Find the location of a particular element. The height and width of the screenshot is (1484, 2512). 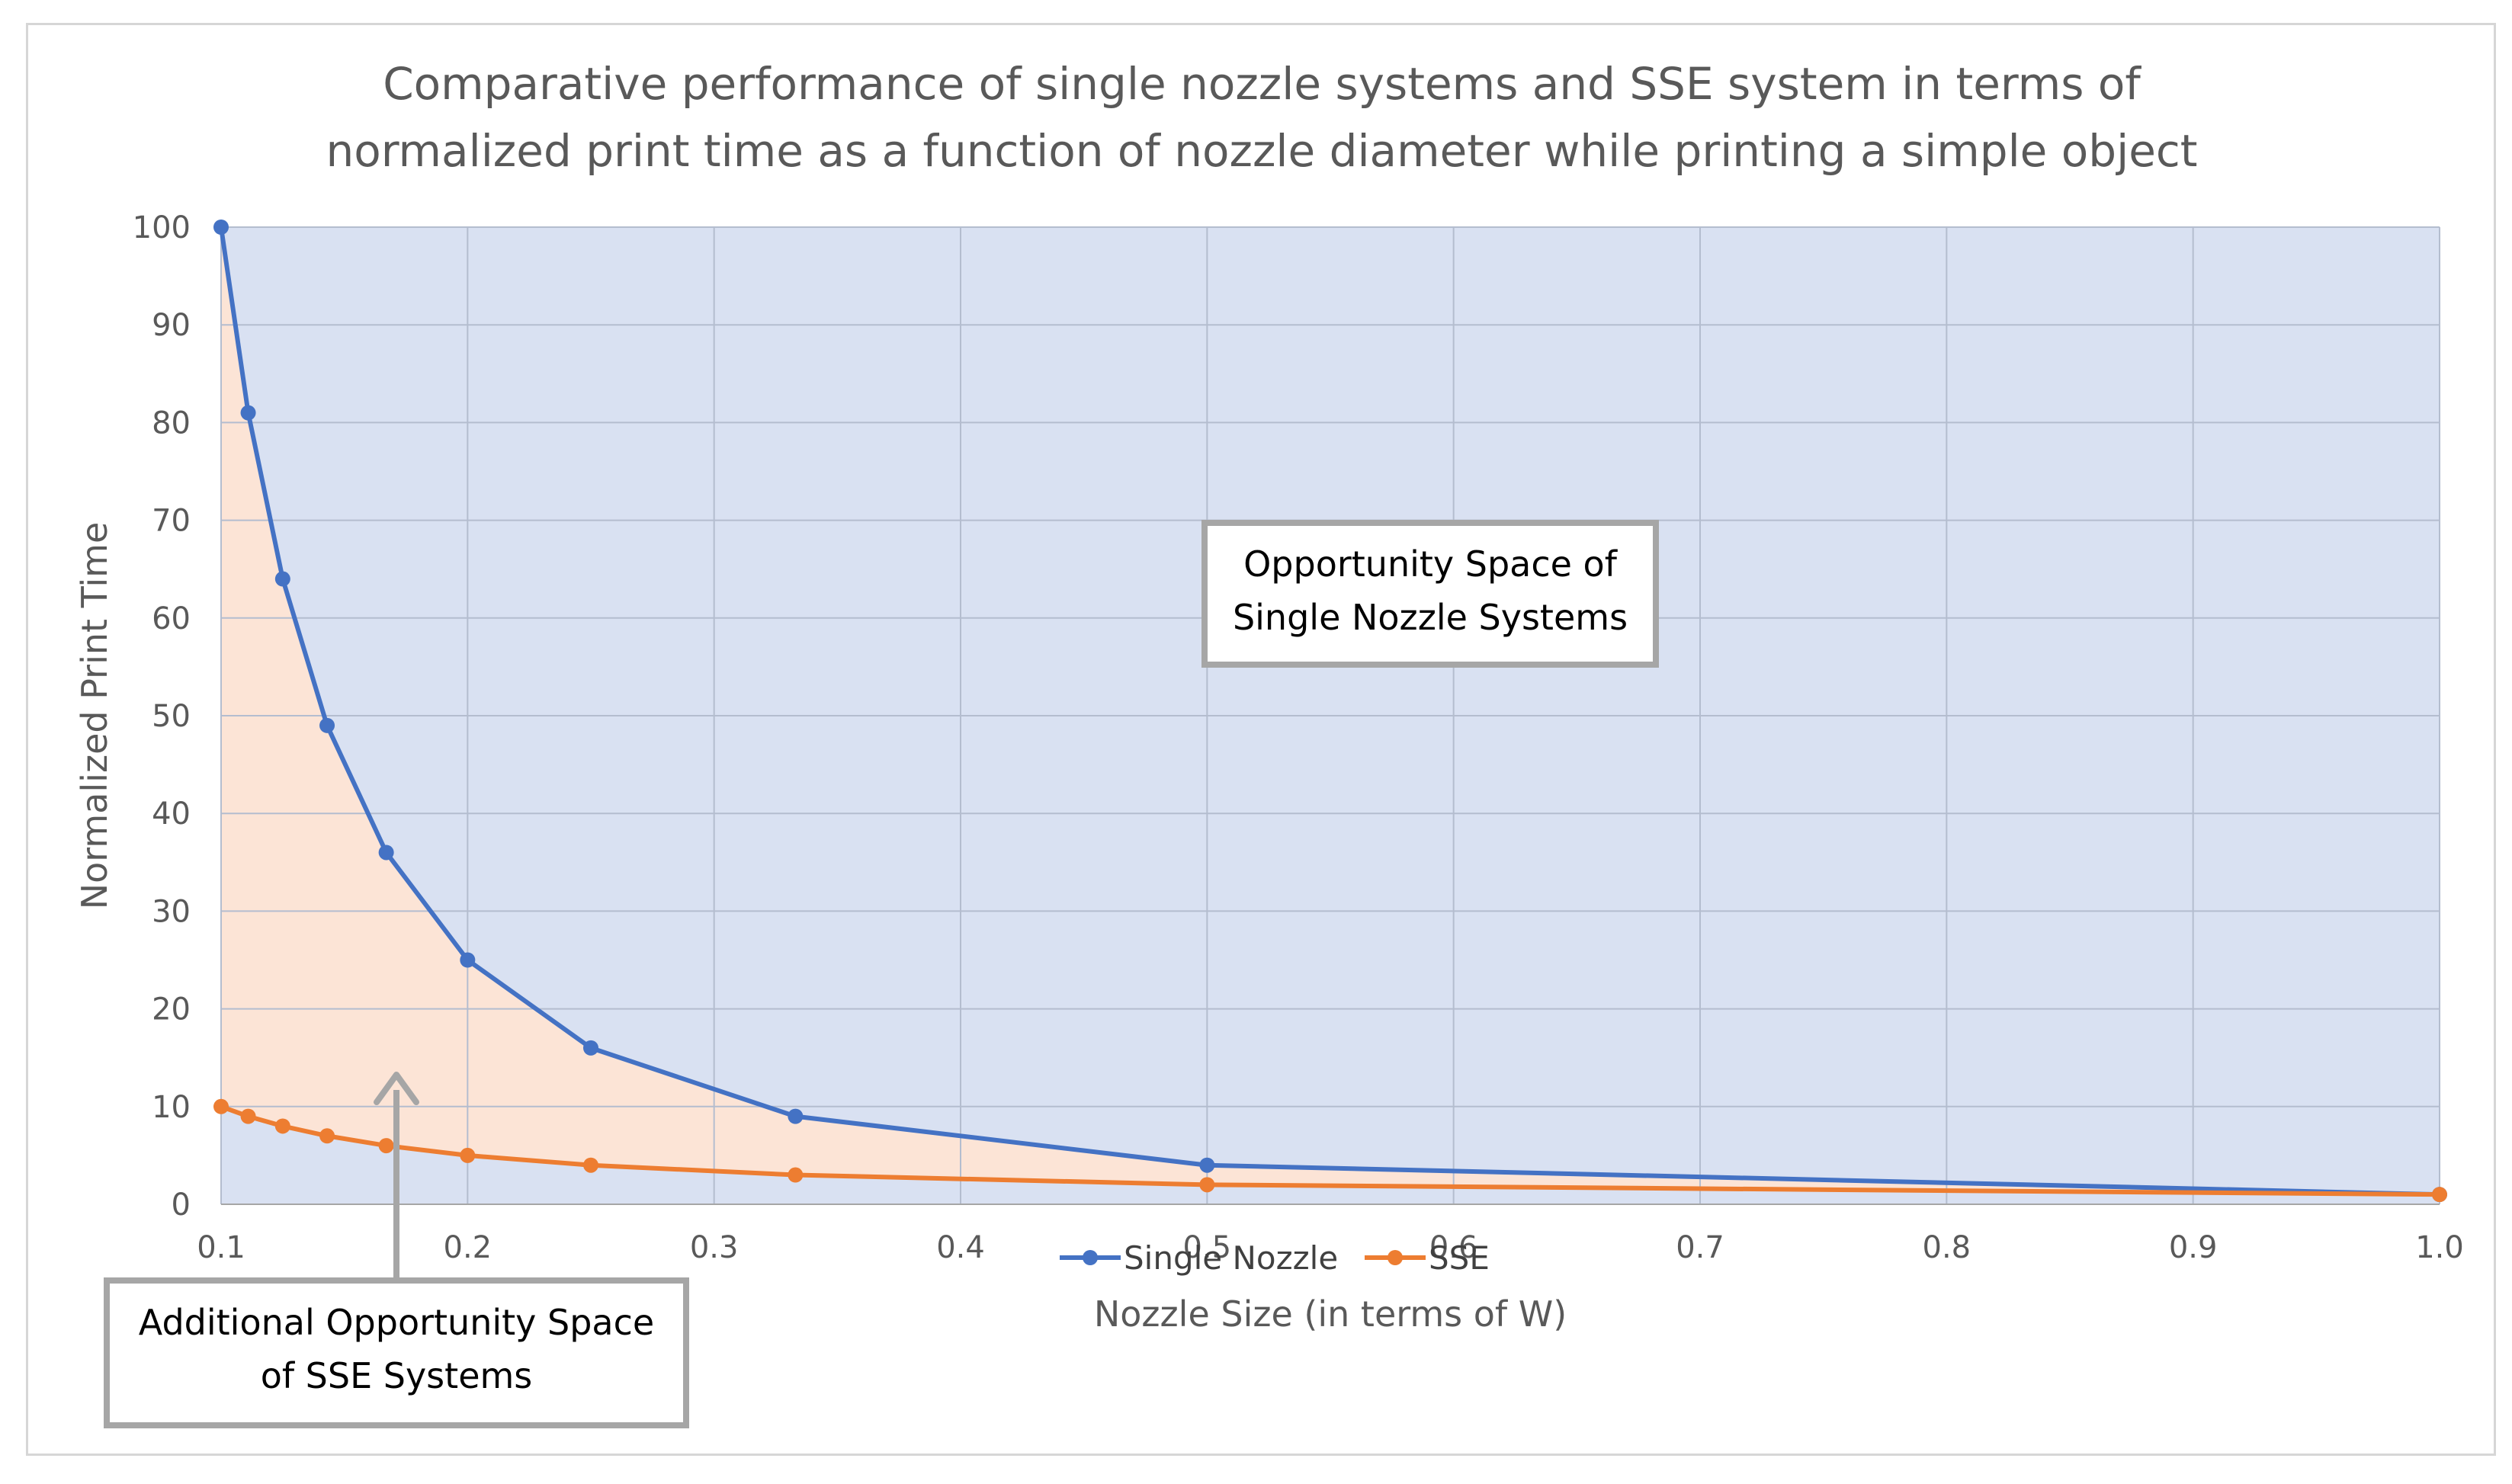

annotation-box-single-nozzle is located at coordinates (1430, 594).